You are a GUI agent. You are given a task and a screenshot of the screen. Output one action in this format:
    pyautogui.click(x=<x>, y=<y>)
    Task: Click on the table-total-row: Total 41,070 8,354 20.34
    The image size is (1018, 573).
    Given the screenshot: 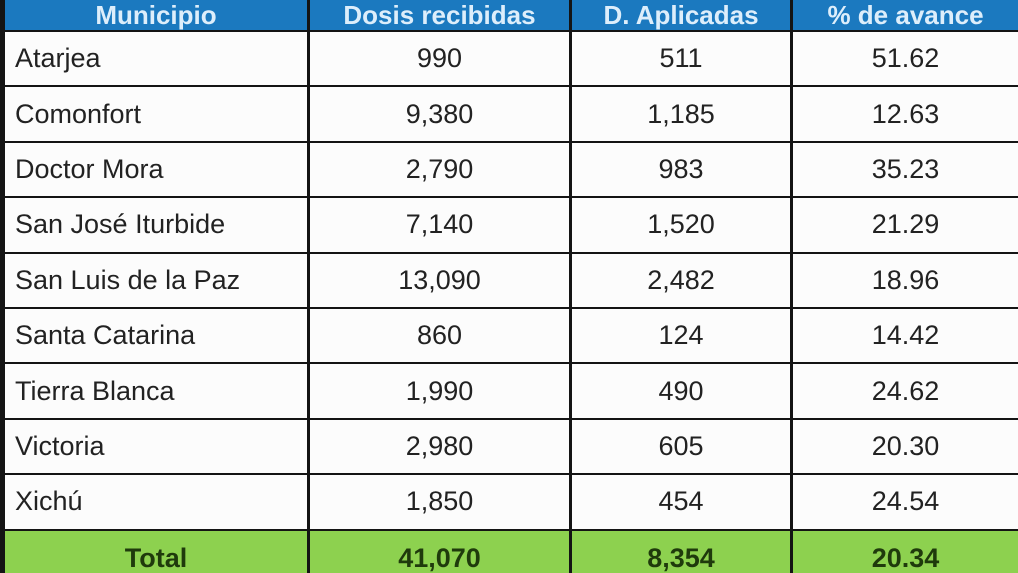 What is the action you would take?
    pyautogui.click(x=511, y=551)
    